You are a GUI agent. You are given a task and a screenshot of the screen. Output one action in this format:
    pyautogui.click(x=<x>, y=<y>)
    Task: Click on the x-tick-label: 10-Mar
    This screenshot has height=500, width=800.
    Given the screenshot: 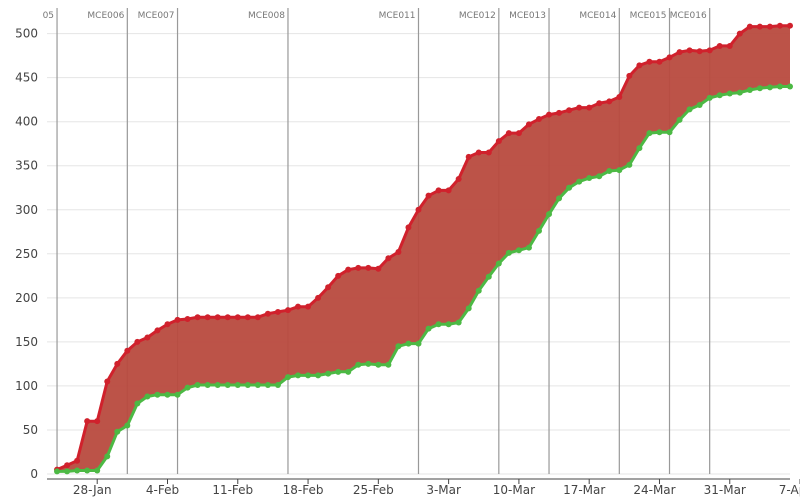 What is the action you would take?
    pyautogui.click(x=514, y=490)
    